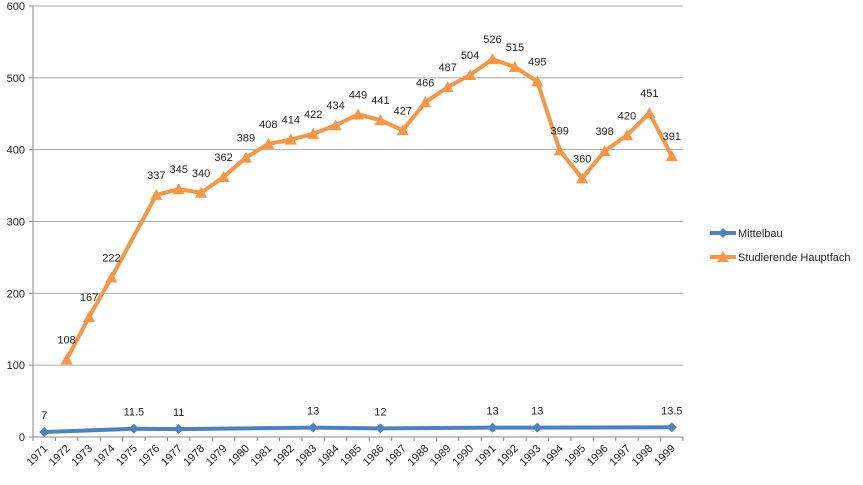 The width and height of the screenshot is (863, 485). I want to click on data-label: 487, so click(447, 68).